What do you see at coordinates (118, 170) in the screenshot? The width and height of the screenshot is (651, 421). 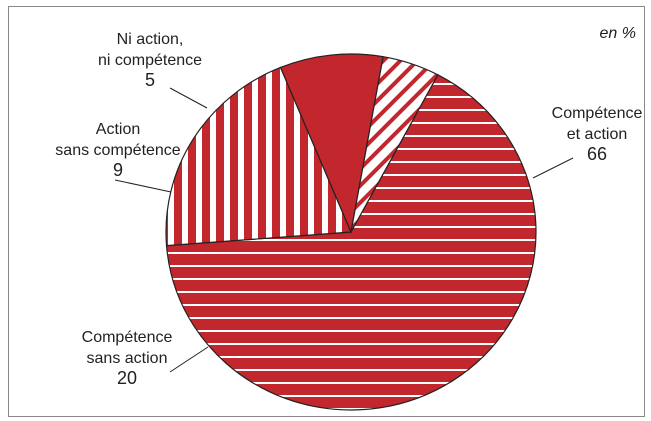 I see `slice-value: 9` at bounding box center [118, 170].